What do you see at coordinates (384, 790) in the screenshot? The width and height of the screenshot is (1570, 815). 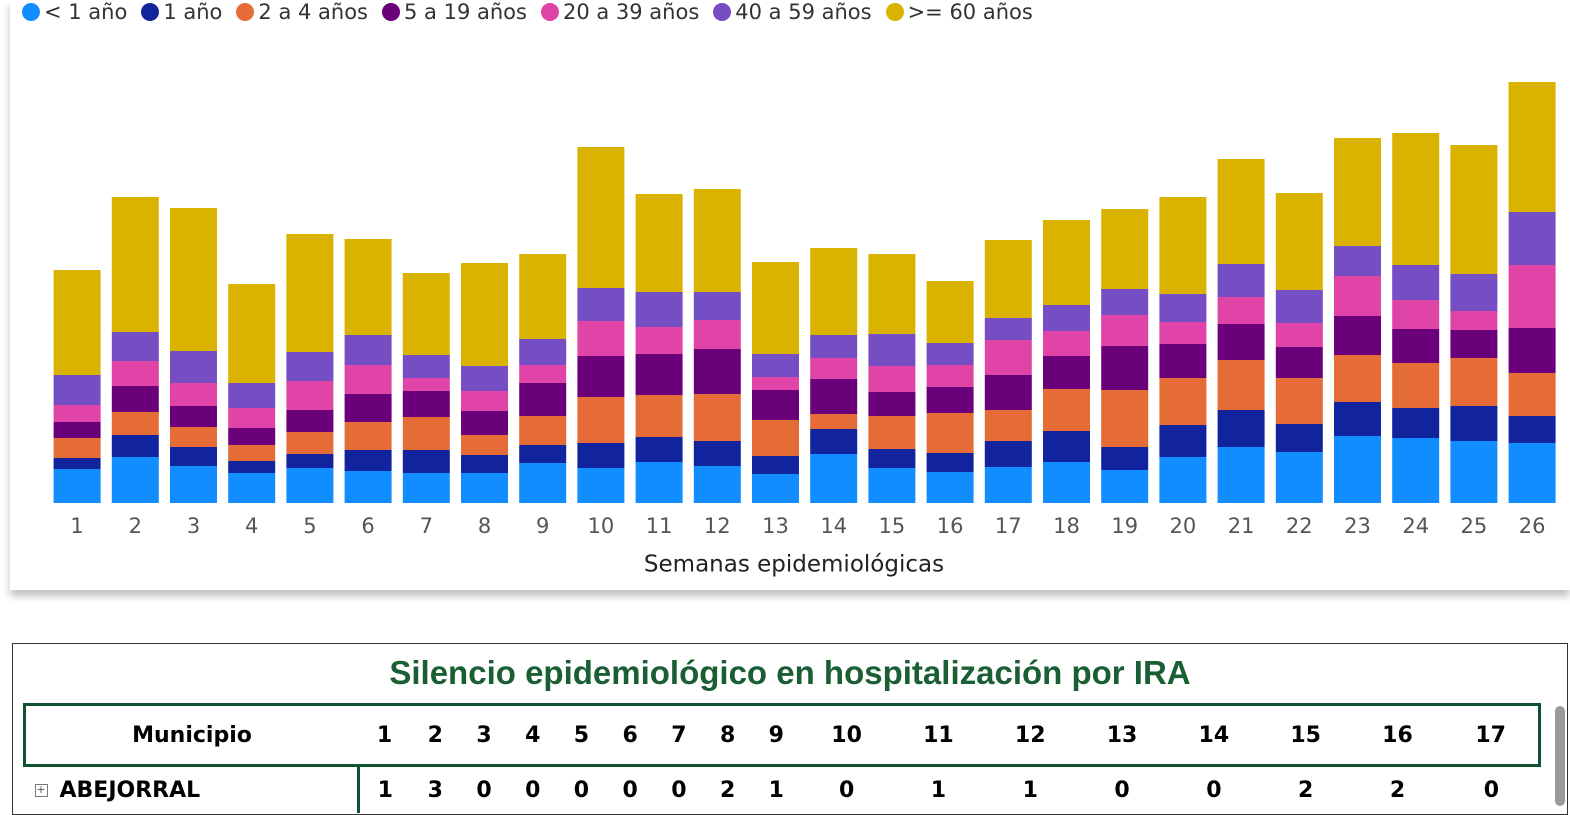 I see `table-cell: 1` at bounding box center [384, 790].